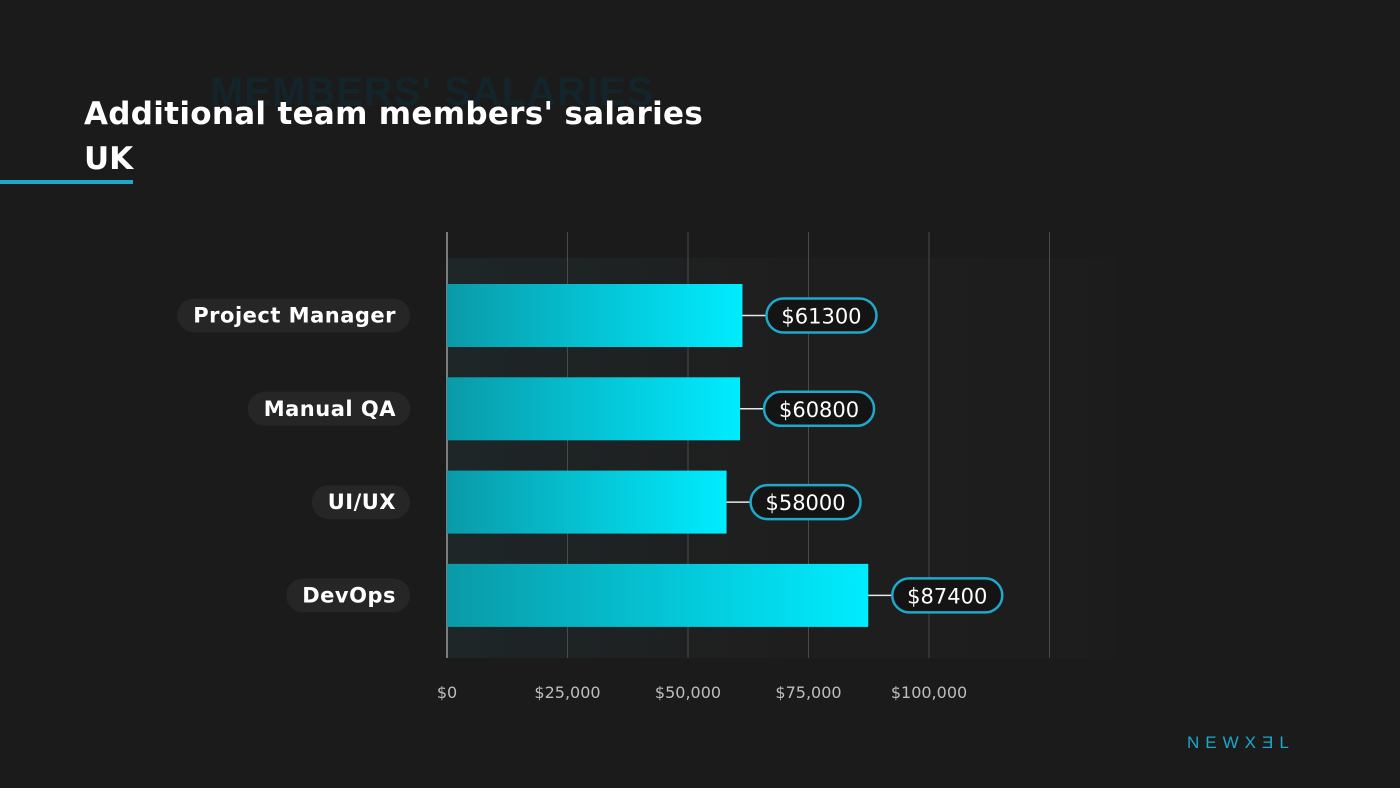  Describe the element at coordinates (1241, 742) in the screenshot. I see `newxel-logo: NEWXƎL` at that location.